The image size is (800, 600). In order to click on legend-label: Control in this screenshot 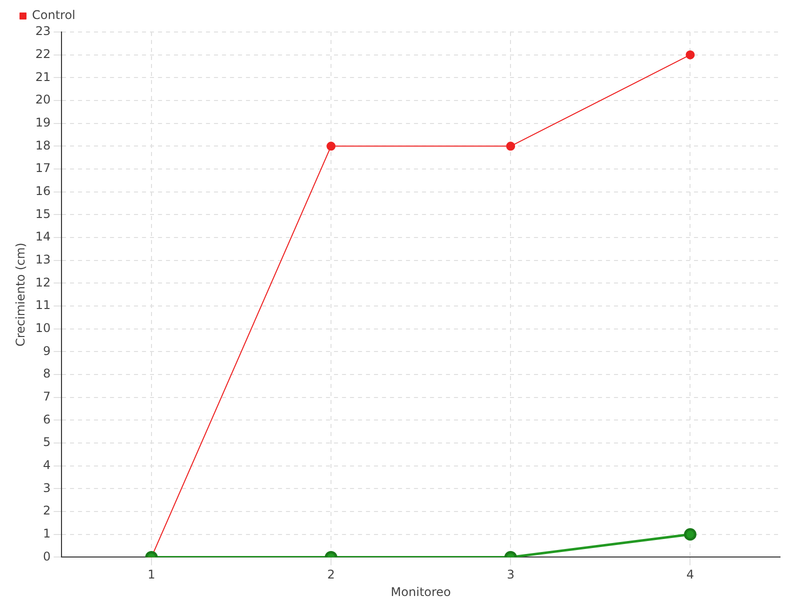, I will do `click(54, 15)`.